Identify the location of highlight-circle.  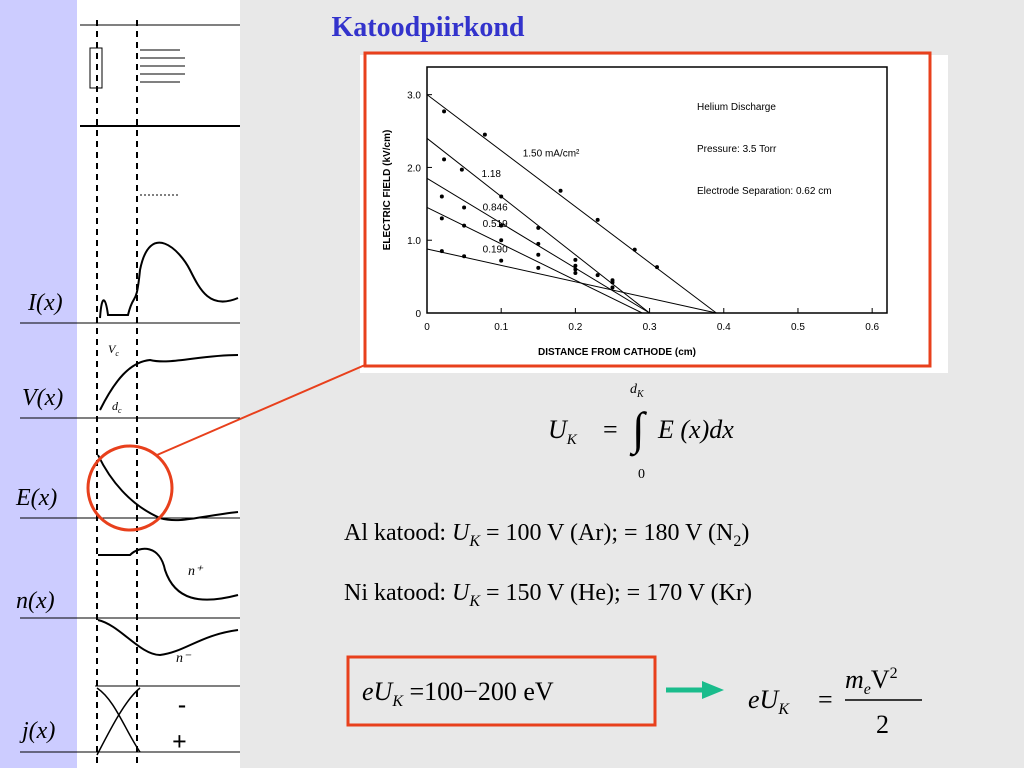
(130, 488).